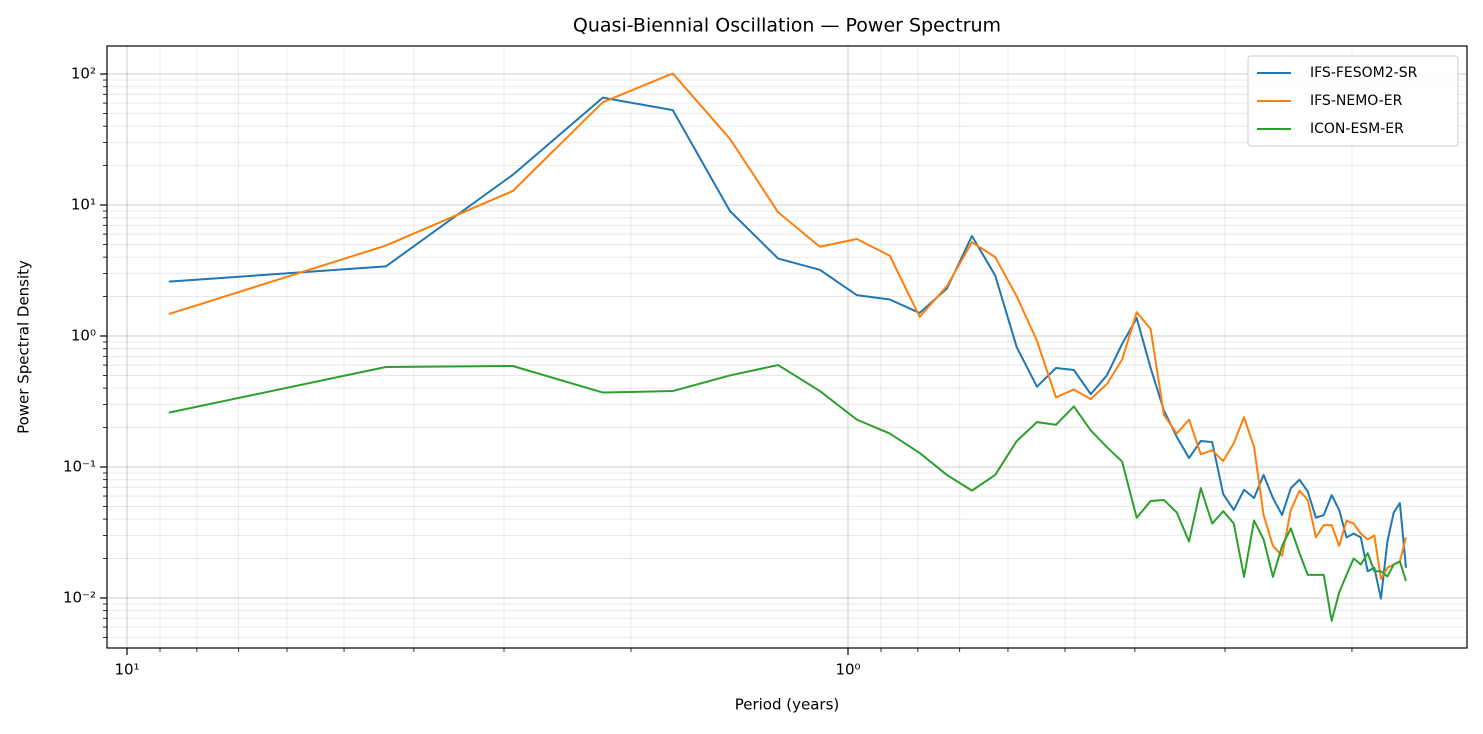 The image size is (1483, 734). I want to click on x-tick-label: 10⁰, so click(847, 670).